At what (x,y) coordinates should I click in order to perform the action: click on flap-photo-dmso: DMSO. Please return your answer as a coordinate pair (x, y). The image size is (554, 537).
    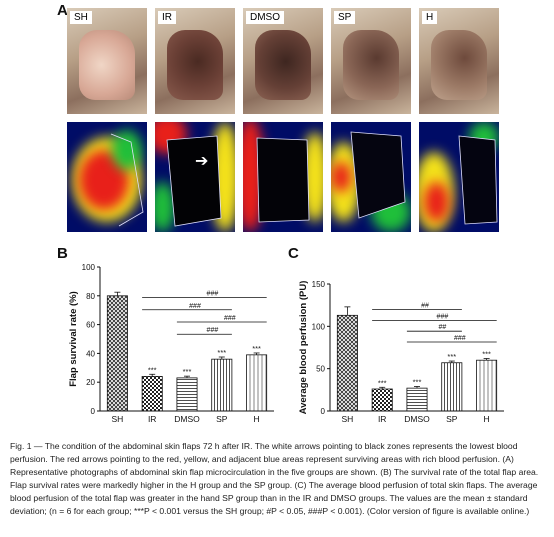
    Looking at the image, I should click on (283, 61).